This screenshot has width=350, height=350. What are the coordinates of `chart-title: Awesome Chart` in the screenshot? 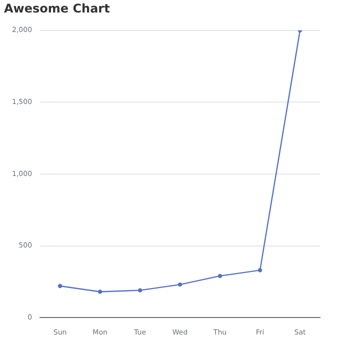 It's located at (57, 8).